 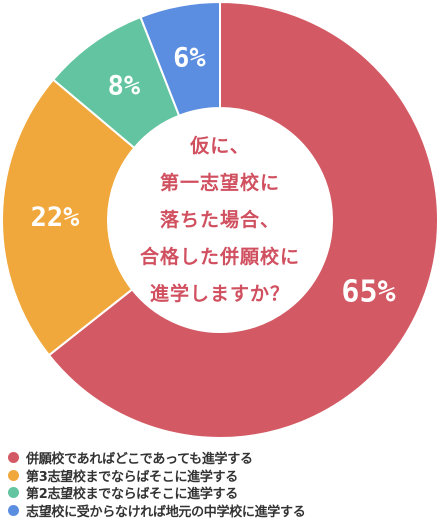 I want to click on legend-item-3: 第2志望校までならばそこに進学する, so click(x=223, y=493).